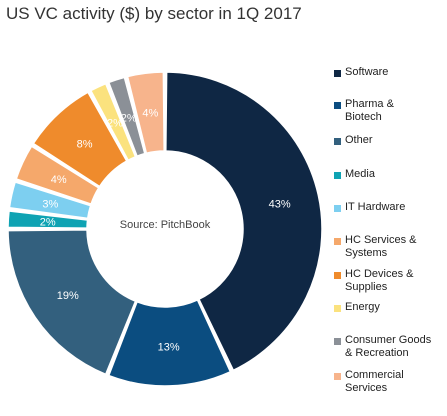  I want to click on center-source-note: Source: PitchBook, so click(165, 225).